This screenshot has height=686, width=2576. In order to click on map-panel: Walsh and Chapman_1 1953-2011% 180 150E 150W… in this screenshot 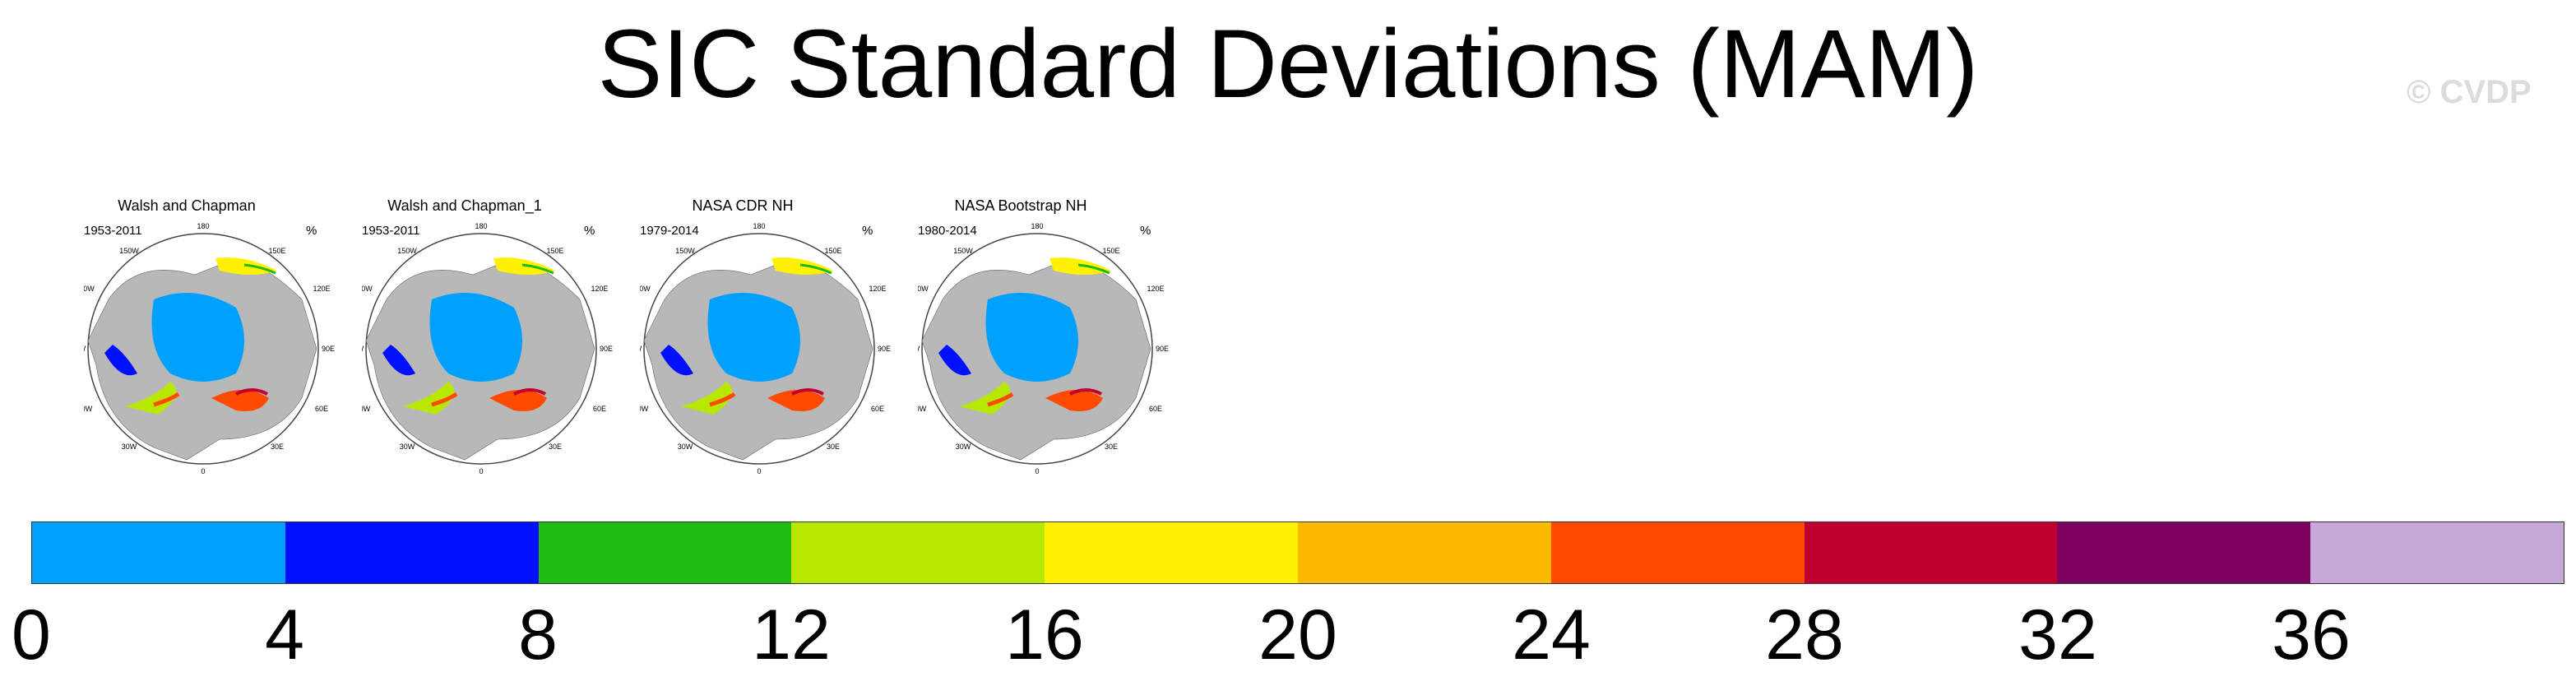, I will do `click(490, 334)`.